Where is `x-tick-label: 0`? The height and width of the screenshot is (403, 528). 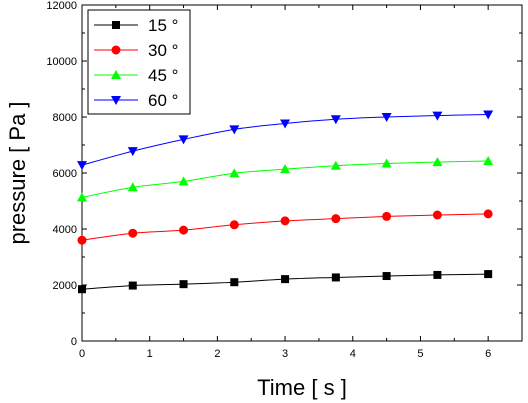
x-tick-label: 0 is located at coordinates (82, 354).